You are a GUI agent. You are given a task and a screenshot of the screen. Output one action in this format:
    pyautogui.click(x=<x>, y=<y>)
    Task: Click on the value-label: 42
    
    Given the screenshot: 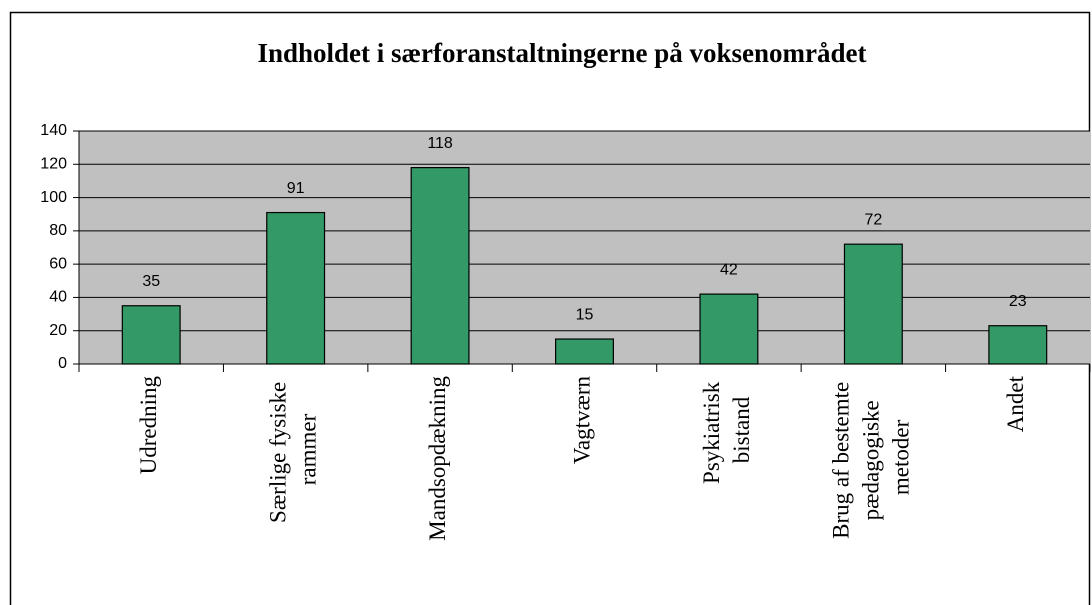 What is the action you would take?
    pyautogui.click(x=729, y=269)
    